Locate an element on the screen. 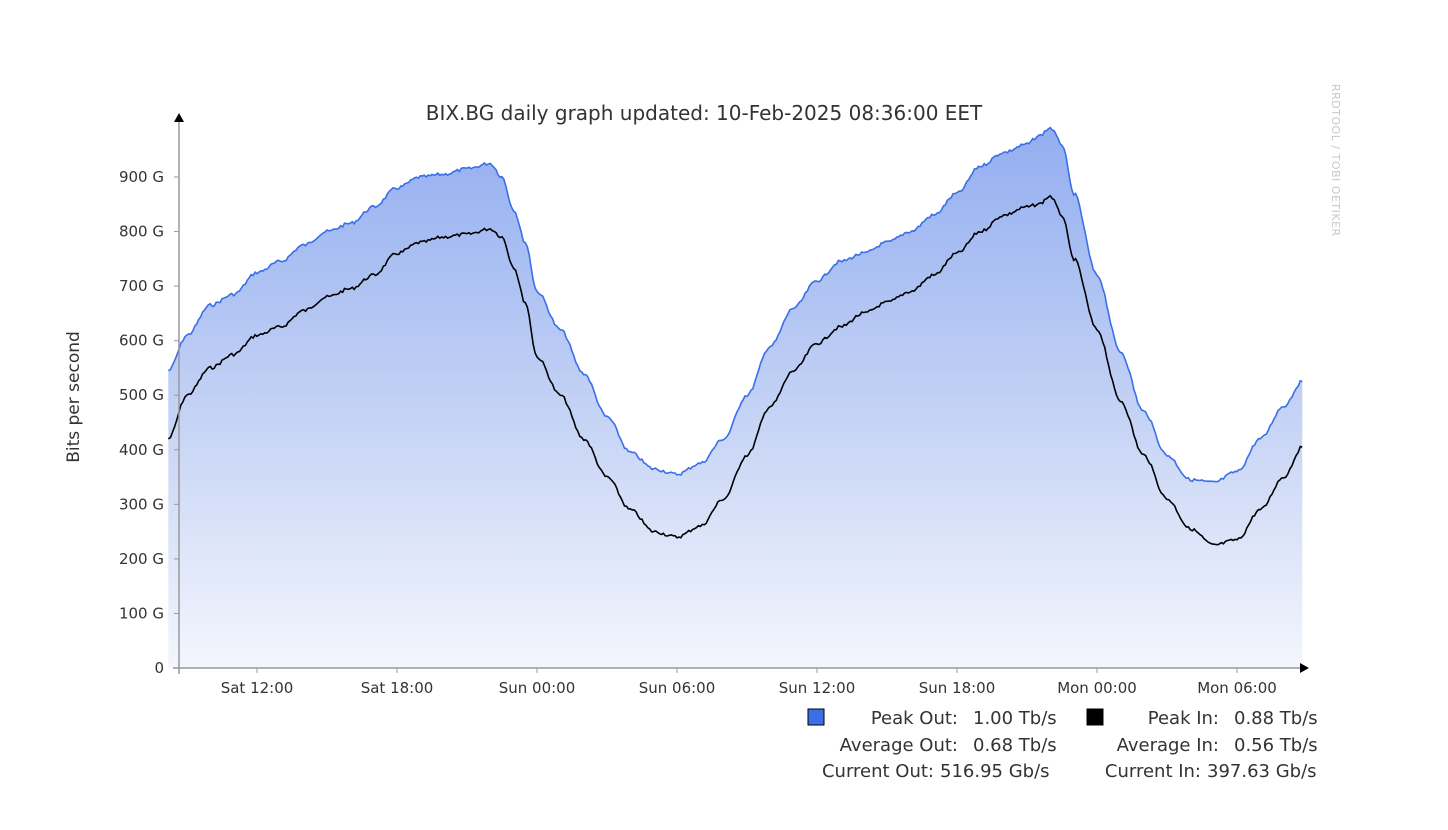 Image resolution: width=1448 pixels, height=830 pixels. x-tick-label: Mon 00:00 is located at coordinates (1097, 688).